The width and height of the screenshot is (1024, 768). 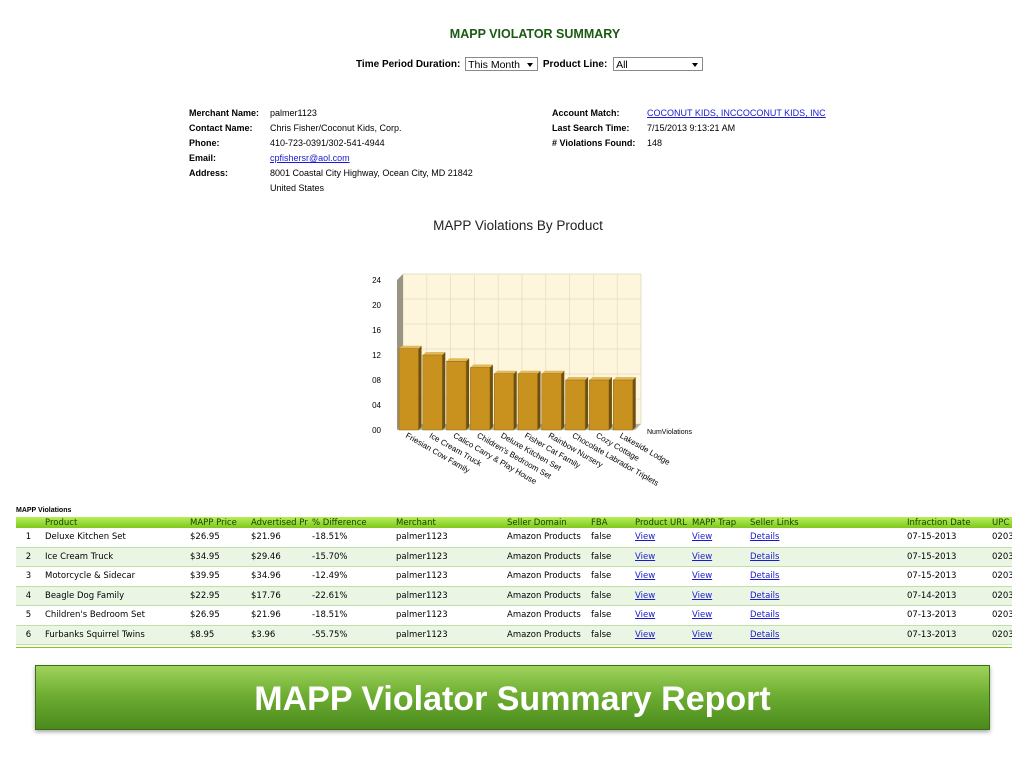 I want to click on column-header: Advertised Pr, so click(x=277, y=522).